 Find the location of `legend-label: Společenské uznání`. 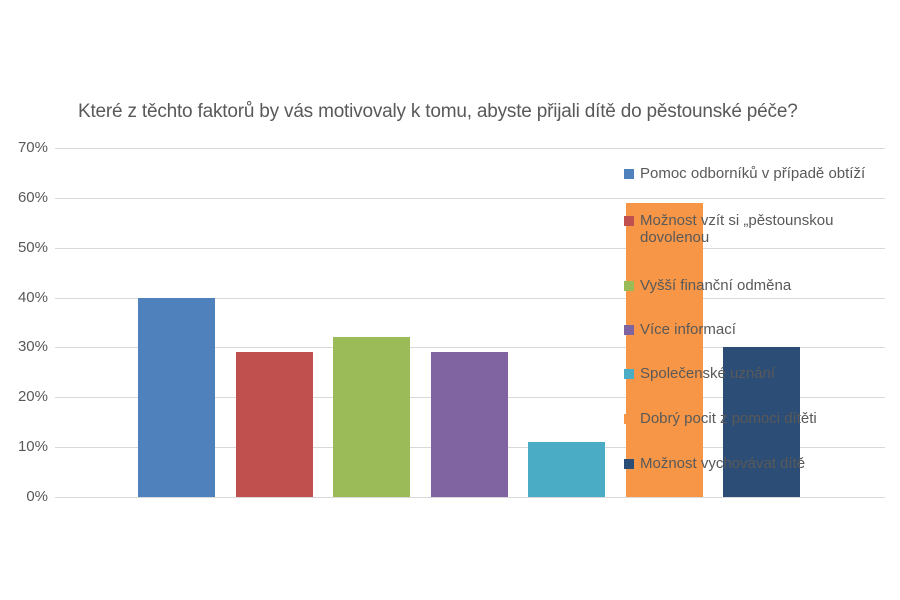

legend-label: Společenské uznání is located at coordinates (708, 373).